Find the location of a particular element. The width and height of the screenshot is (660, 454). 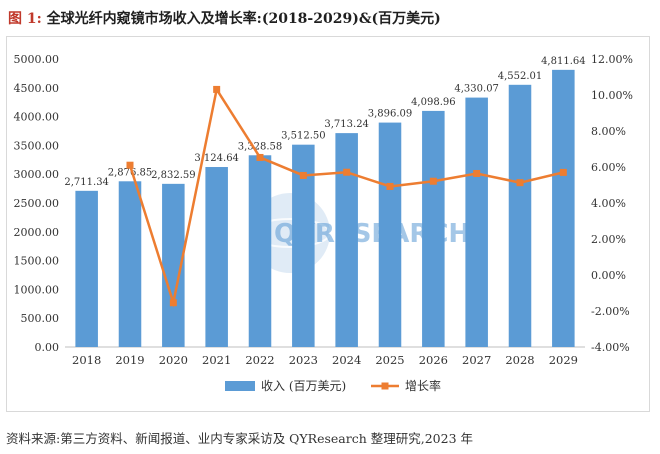

x-tick-label: 2019 is located at coordinates (129, 360).